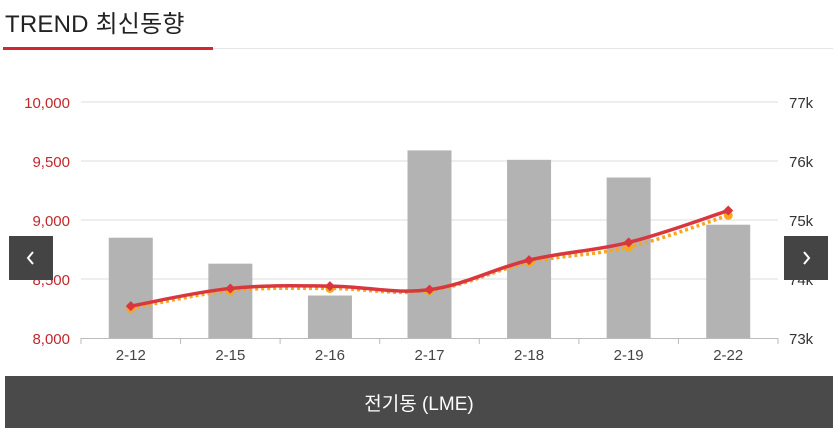  Describe the element at coordinates (51, 221) in the screenshot. I see `left-tick-label: 9,000` at that location.